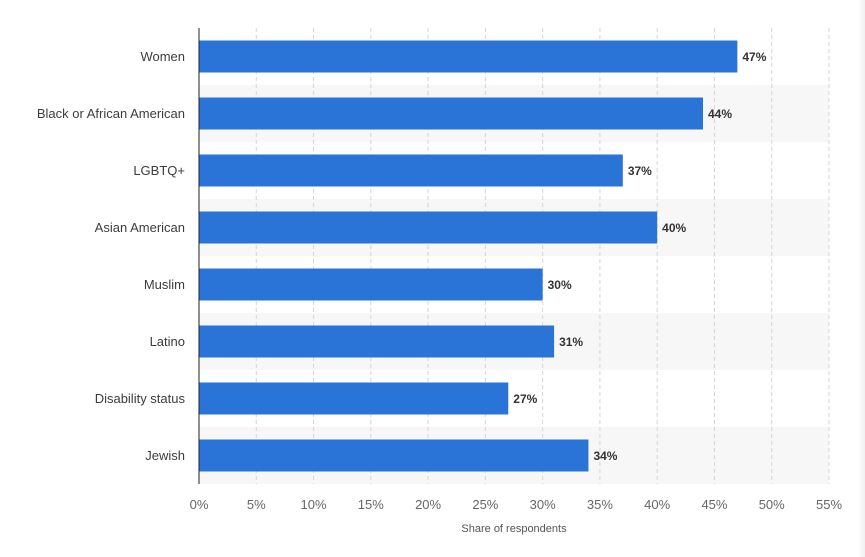 Image resolution: width=865 pixels, height=557 pixels. I want to click on value-label: 47%, so click(754, 57).